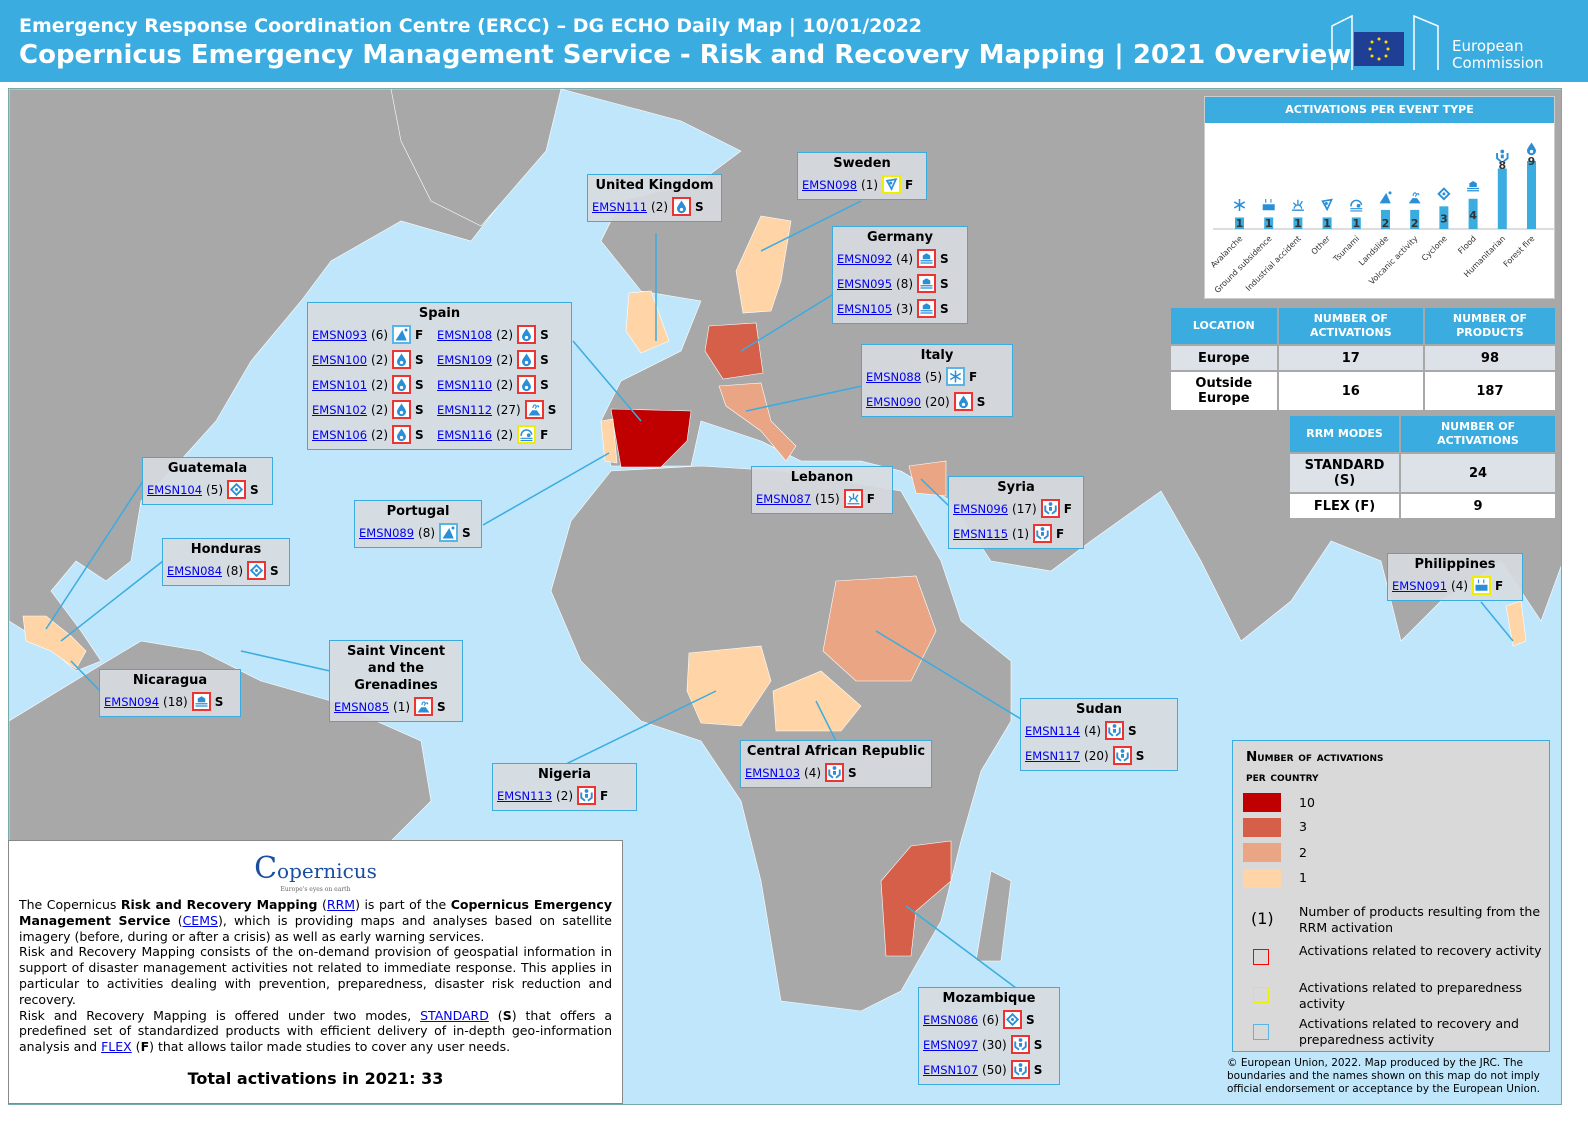 The image size is (1588, 1123). Describe the element at coordinates (836, 764) in the screenshot. I see `country-box-central-african-republic: Central African Republic EMSN103 (4) S` at that location.